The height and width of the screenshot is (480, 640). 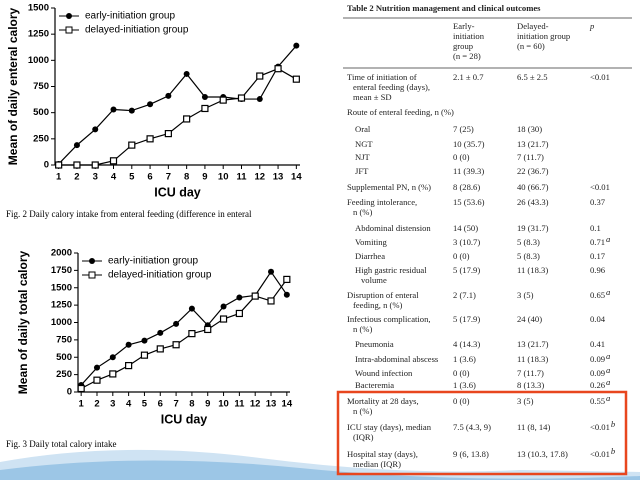 What do you see at coordinates (61, 322) in the screenshot?
I see `y-tick-label: 1000` at bounding box center [61, 322].